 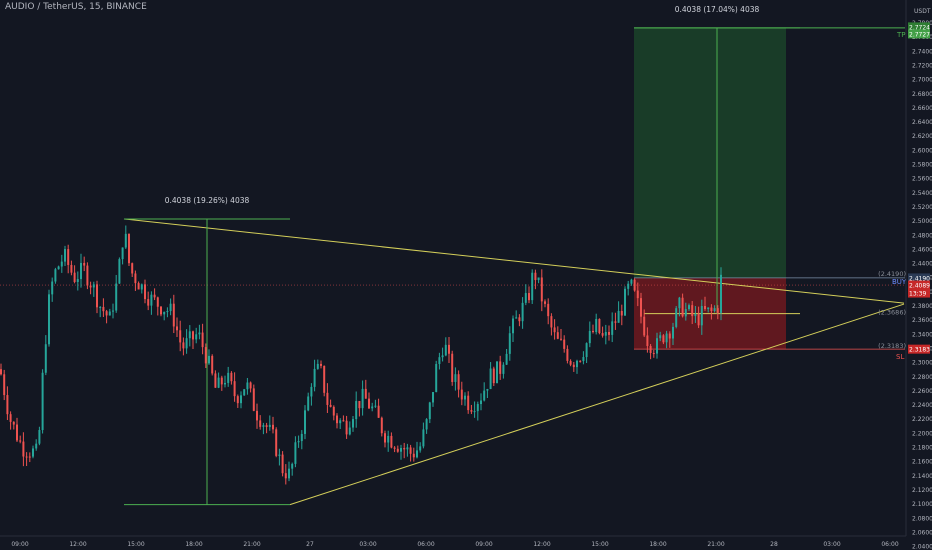 I want to click on time-tick-label: 06:00, so click(x=889, y=544).